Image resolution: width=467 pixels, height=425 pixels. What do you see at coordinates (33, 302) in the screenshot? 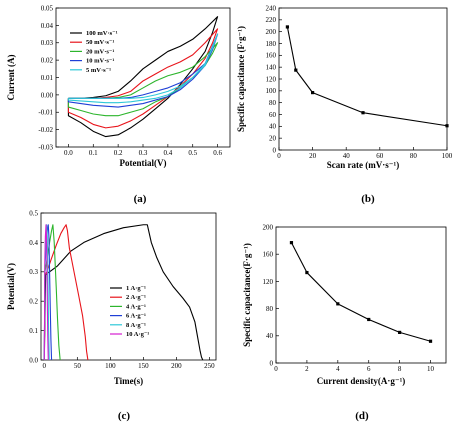
I see `y-tick-label: 0.2` at bounding box center [33, 302].